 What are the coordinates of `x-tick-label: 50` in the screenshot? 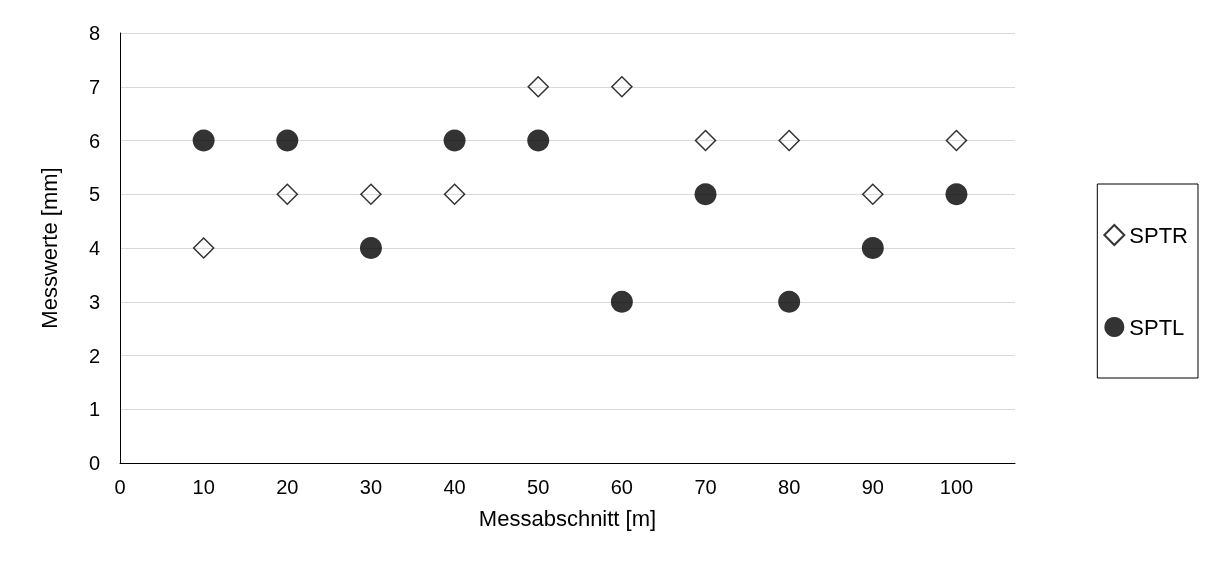 It's located at (538, 487).